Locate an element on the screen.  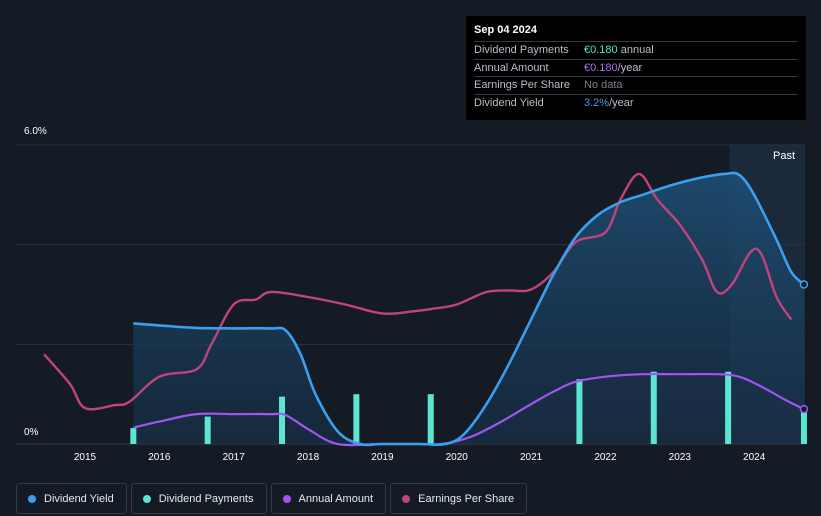
x-tick-label: 2020 is located at coordinates (456, 457).